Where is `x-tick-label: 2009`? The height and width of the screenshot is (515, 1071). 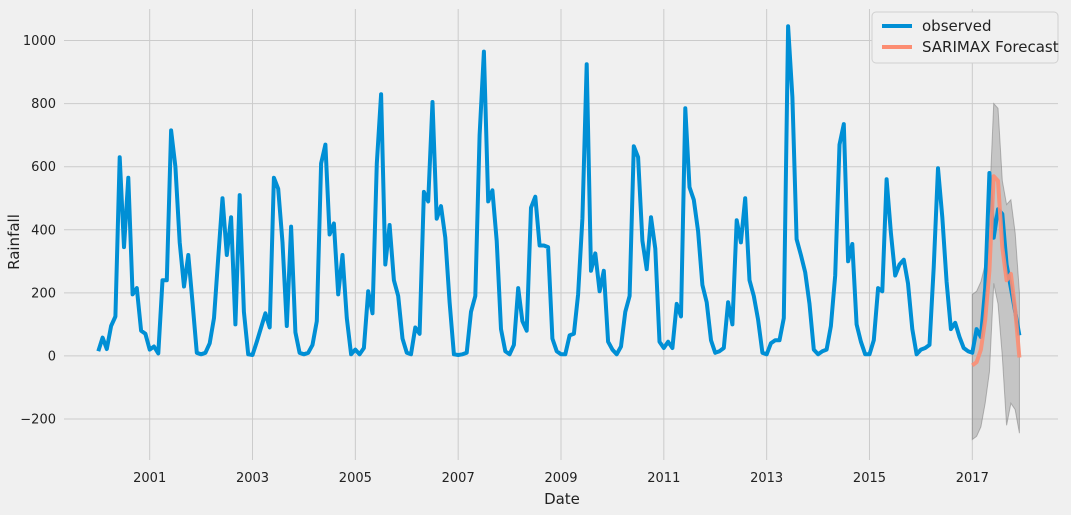
x-tick-label: 2009 is located at coordinates (560, 478).